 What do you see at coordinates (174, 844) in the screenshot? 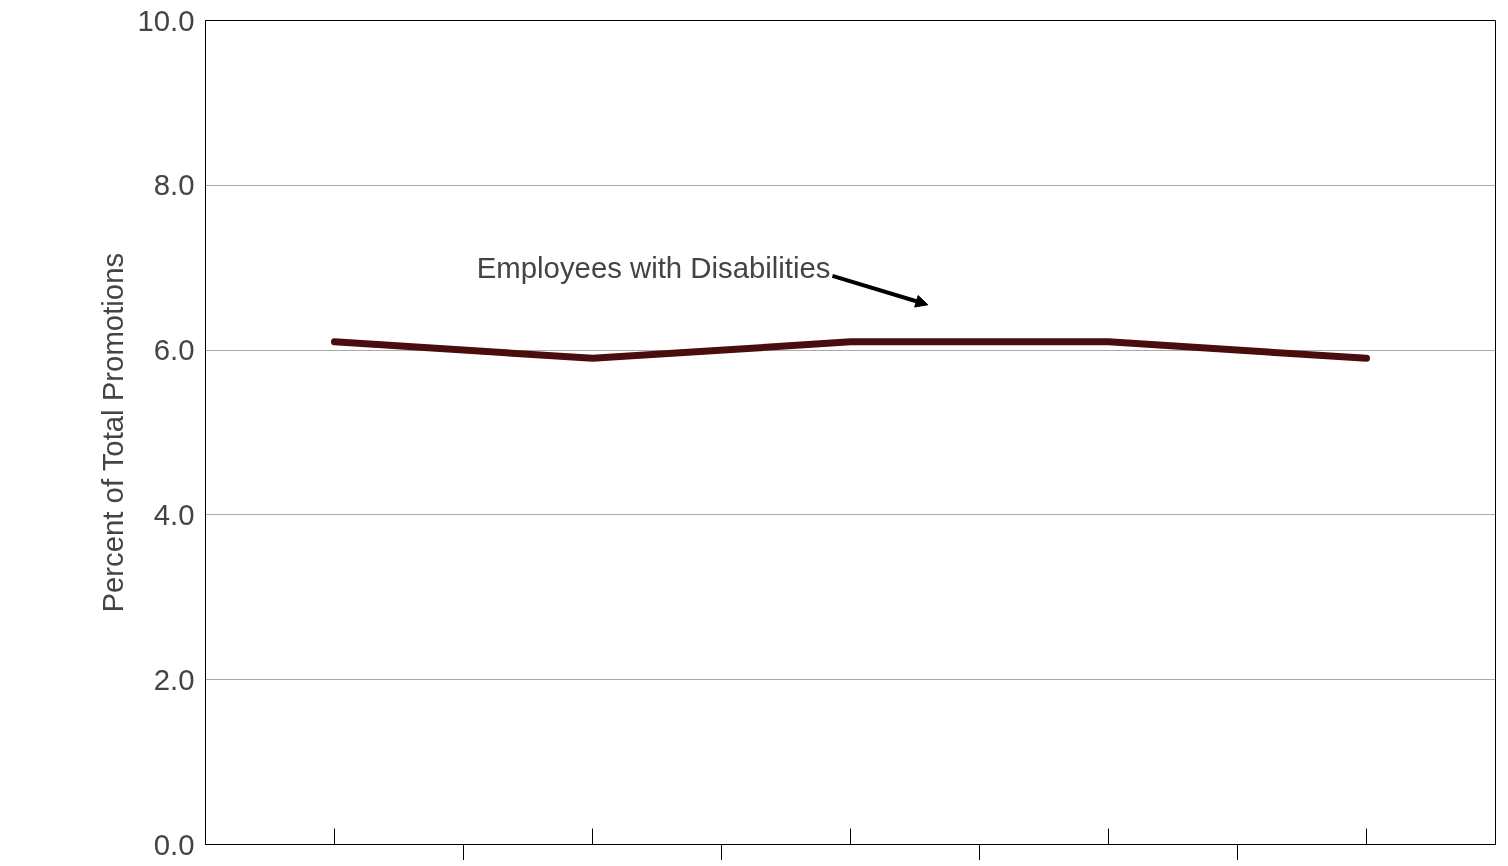
I see `y-tick-label: 0.0` at bounding box center [174, 844].